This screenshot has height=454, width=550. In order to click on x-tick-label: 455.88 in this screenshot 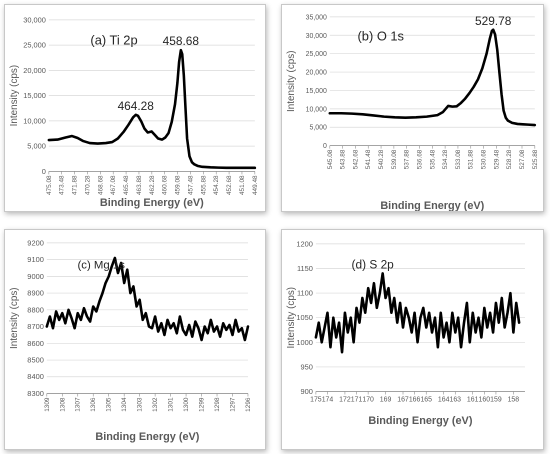, I will do `click(203, 185)`.